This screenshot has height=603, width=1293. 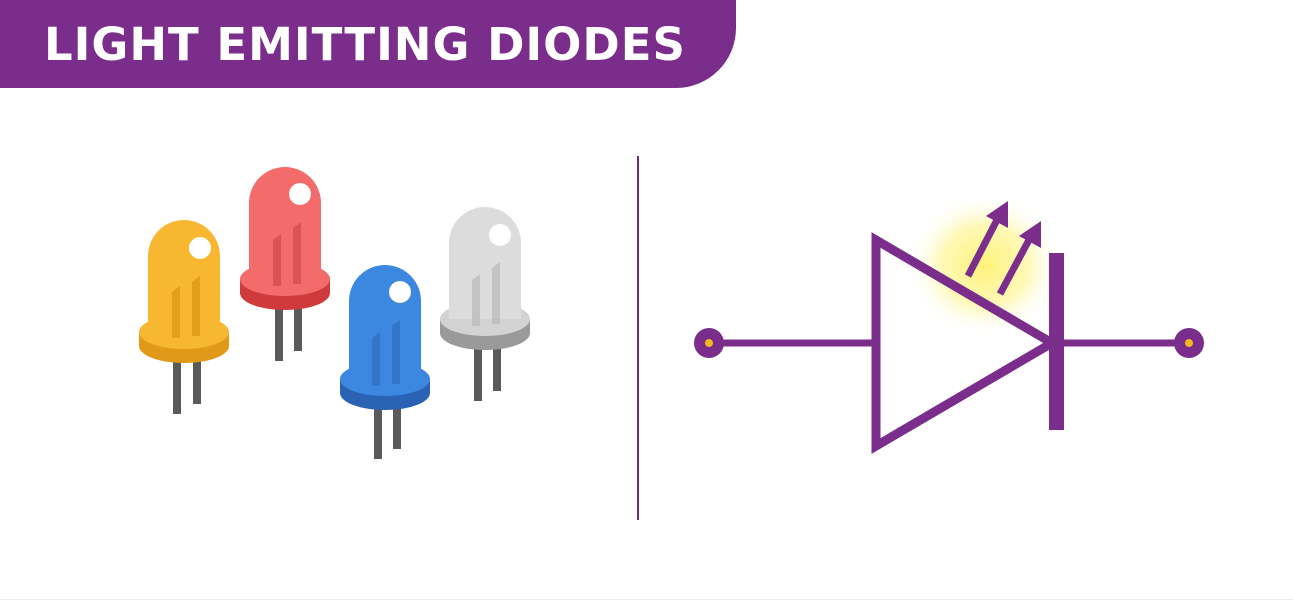 I want to click on title-banner: LIGHT EMITTING DIODES, so click(x=368, y=44).